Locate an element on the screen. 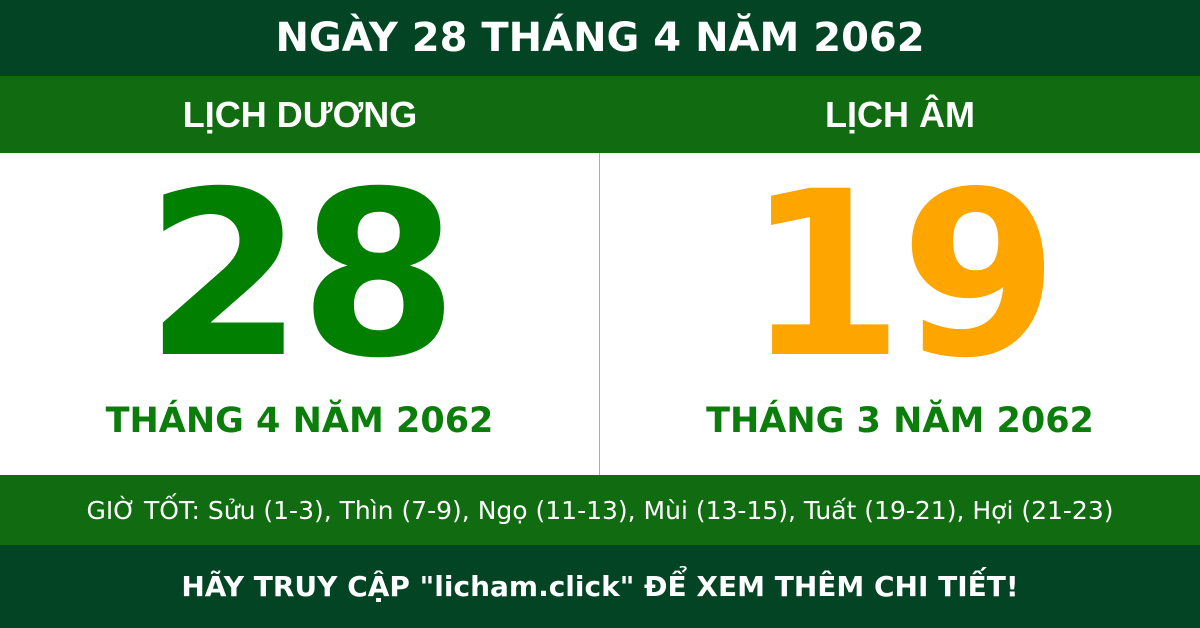 This screenshot has height=628, width=1200. solar-day: 28 is located at coordinates (301, 275).